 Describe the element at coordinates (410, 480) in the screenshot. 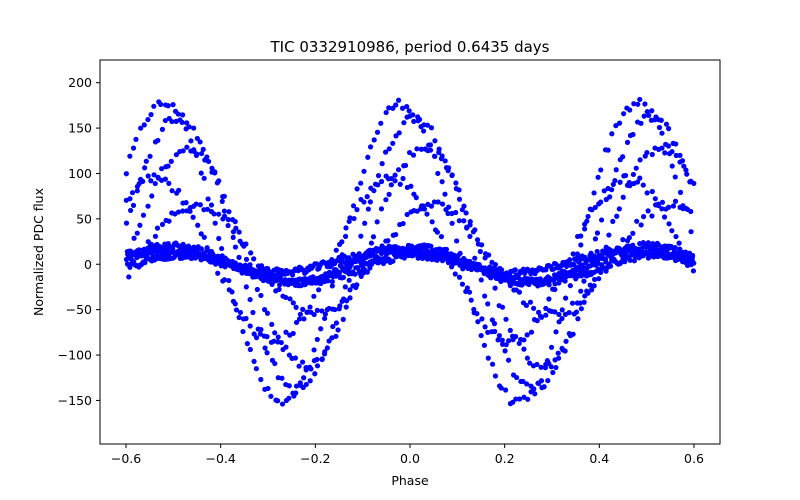

I see `x-axis-label: Phase` at that location.